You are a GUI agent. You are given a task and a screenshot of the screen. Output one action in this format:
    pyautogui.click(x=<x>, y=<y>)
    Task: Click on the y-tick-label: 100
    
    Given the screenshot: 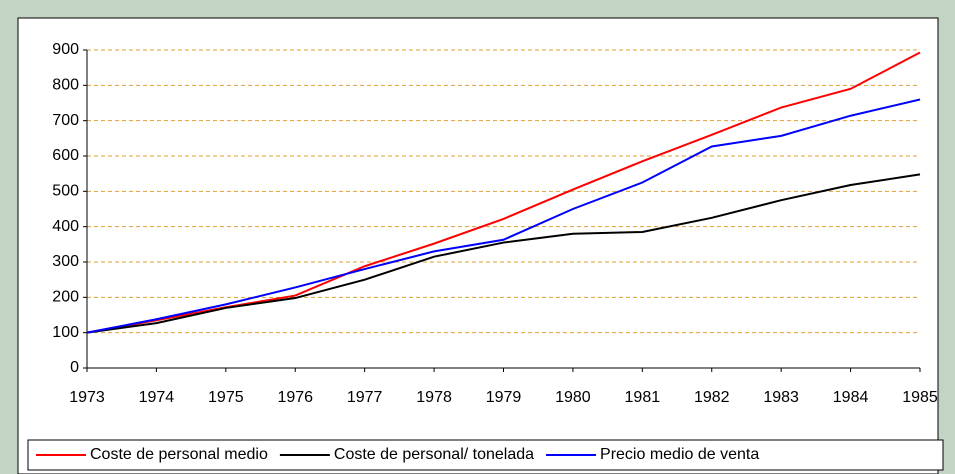 What is the action you would take?
    pyautogui.click(x=65, y=332)
    